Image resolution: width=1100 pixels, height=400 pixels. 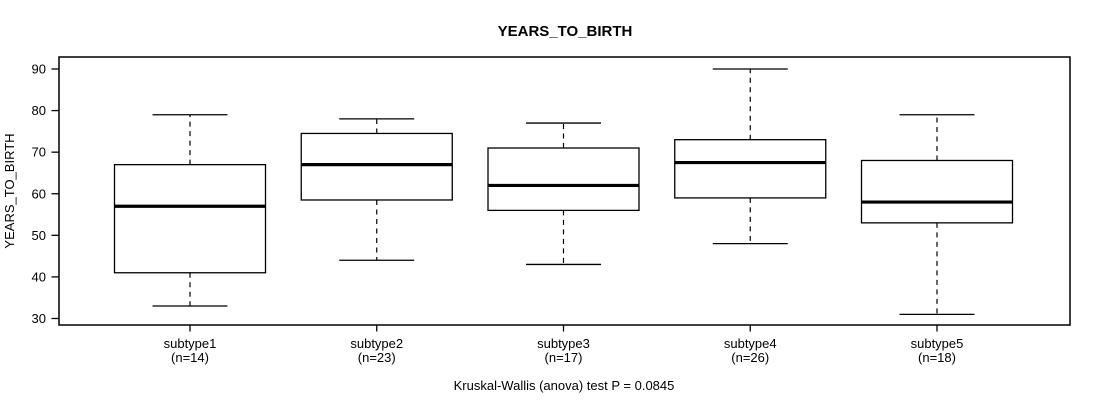 I want to click on boxplot-subtype1, so click(x=190, y=210).